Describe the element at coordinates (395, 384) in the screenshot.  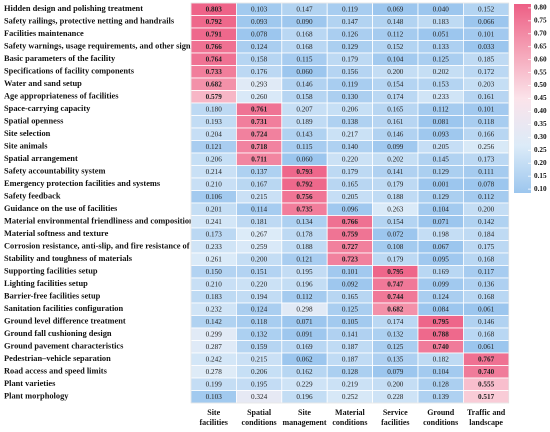
I see `cell-value: 0.200` at that location.